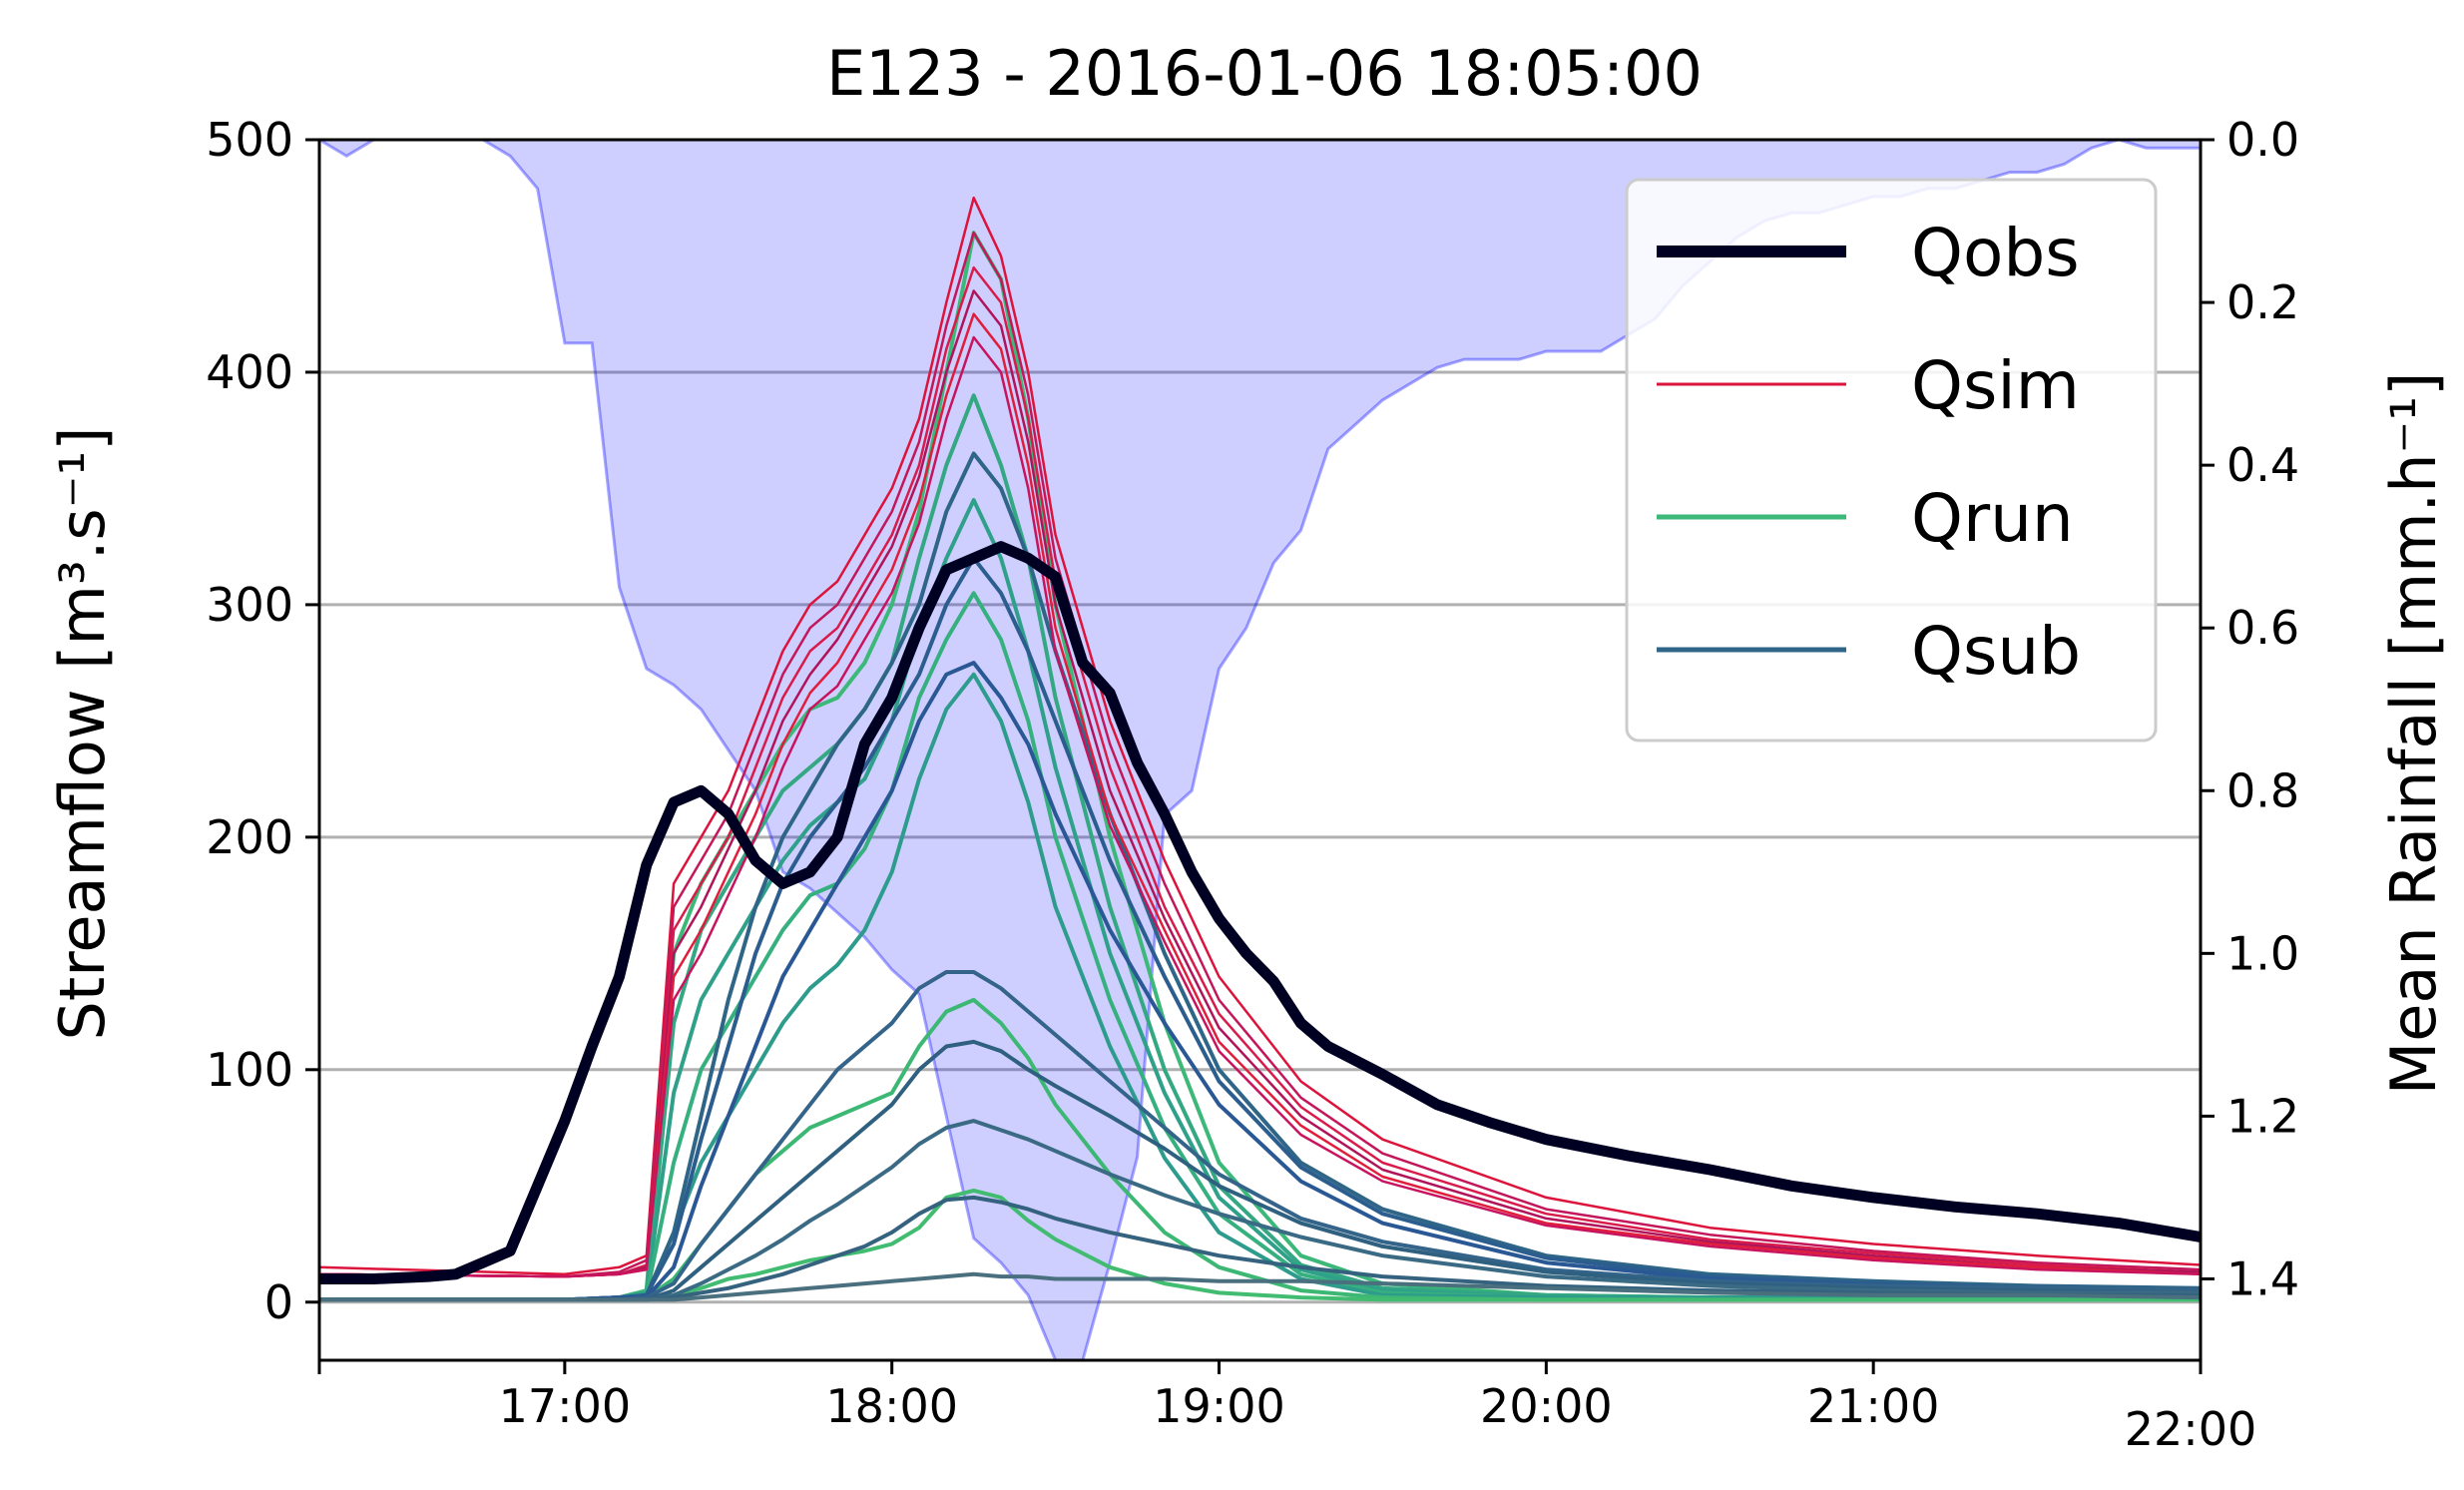  What do you see at coordinates (1995, 386) in the screenshot?
I see `legend-label-qsim: Qsim` at bounding box center [1995, 386].